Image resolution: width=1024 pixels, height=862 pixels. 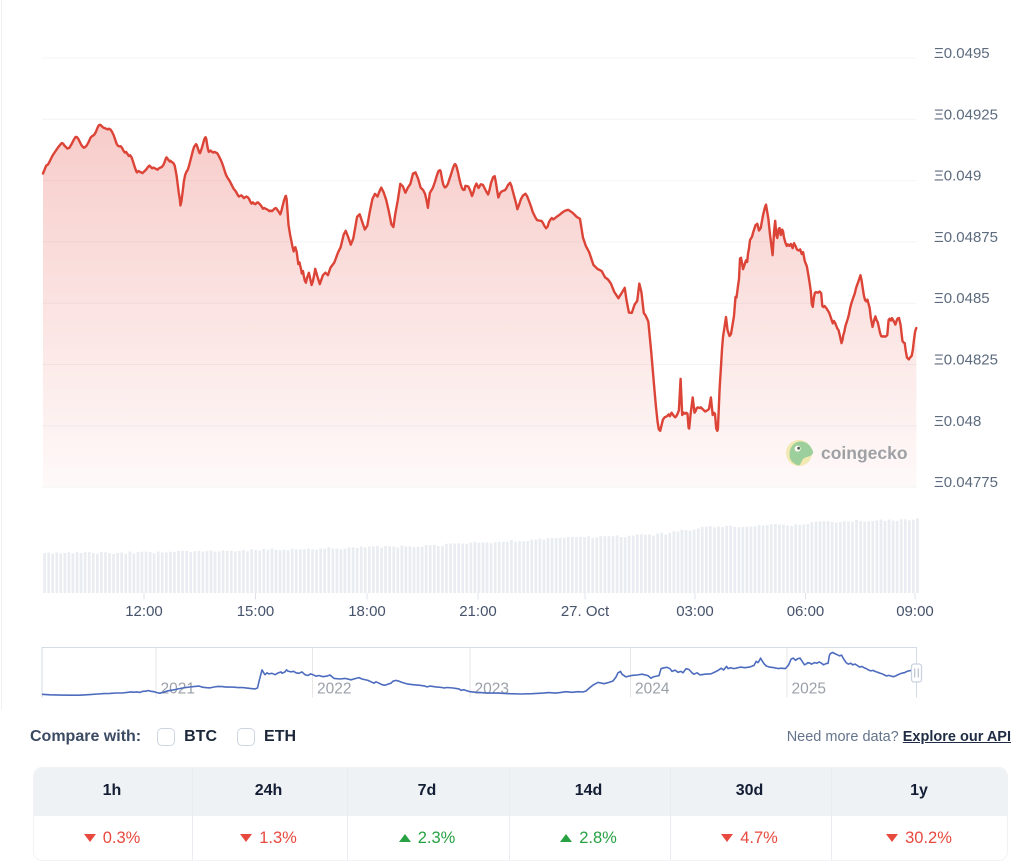 I want to click on svg-text: Ξ0.04775, so click(x=966, y=482).